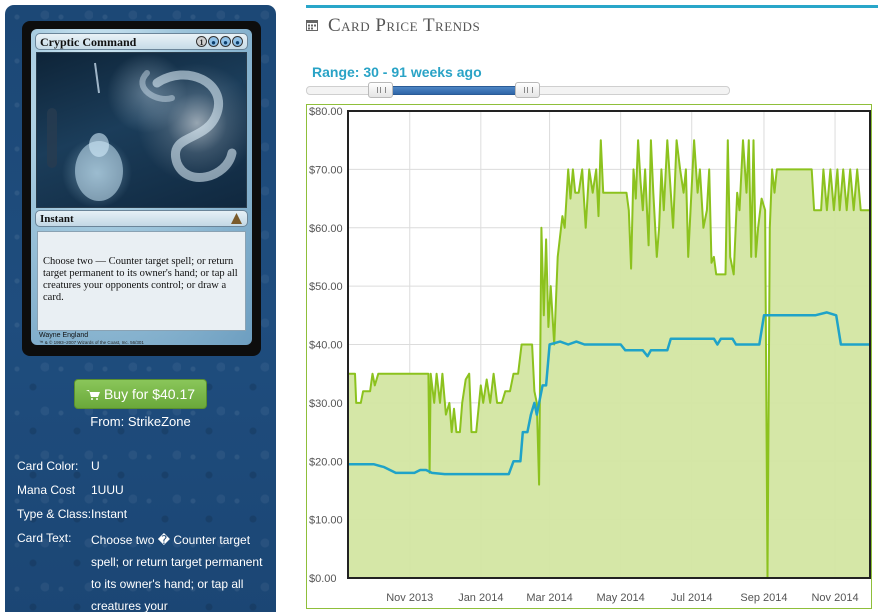 The height and width of the screenshot is (612, 880). Describe the element at coordinates (620, 598) in the screenshot. I see `x-tick-label: May 2014` at that location.